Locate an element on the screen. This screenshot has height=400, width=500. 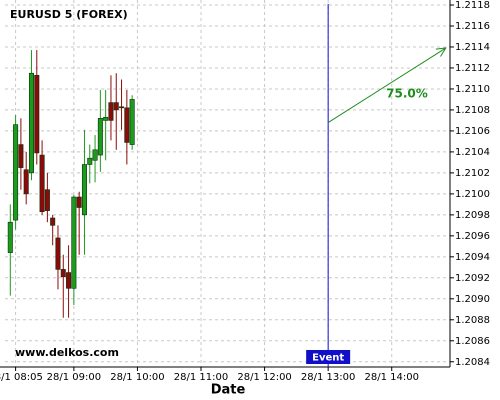
watermark: www.delkos.com is located at coordinates (67, 352).